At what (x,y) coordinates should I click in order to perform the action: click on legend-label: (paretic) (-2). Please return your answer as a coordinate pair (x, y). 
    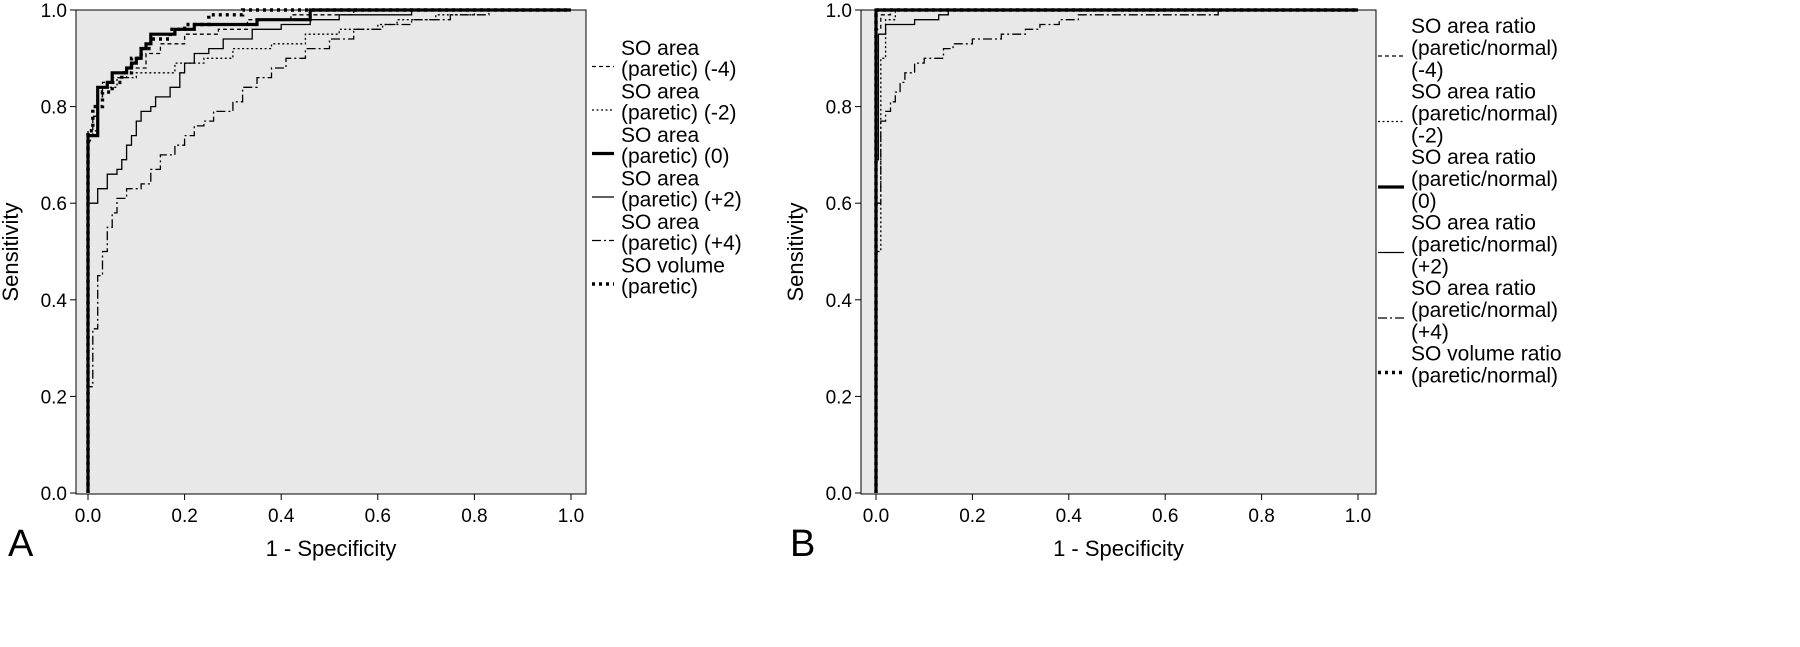
    Looking at the image, I should click on (679, 113).